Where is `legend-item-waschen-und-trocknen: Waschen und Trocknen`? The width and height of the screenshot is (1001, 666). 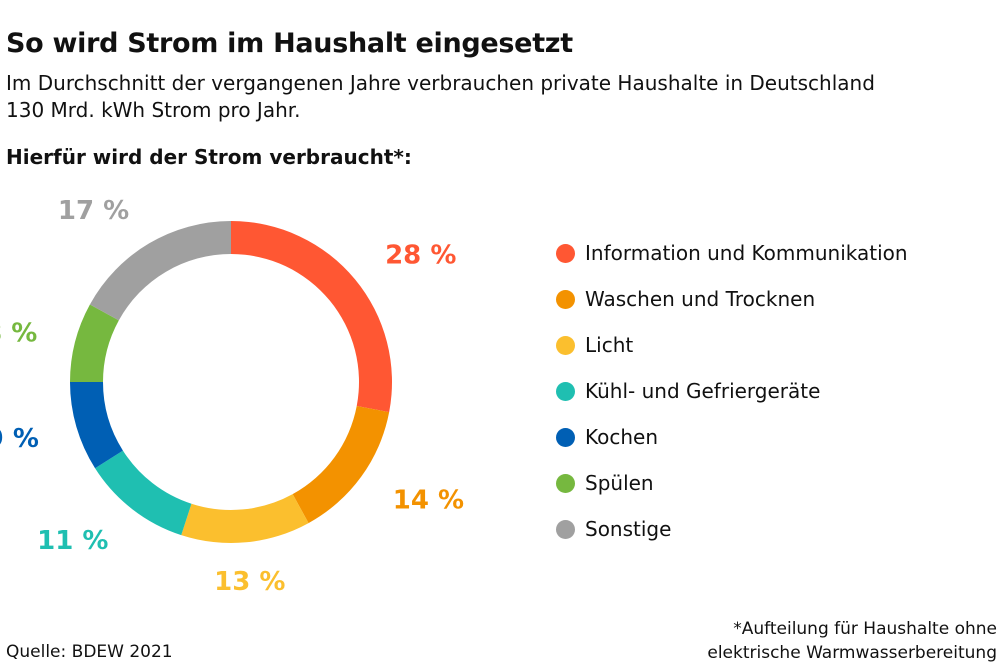
legend-item-waschen-und-trocknen: Waschen und Trocknen is located at coordinates (732, 299).